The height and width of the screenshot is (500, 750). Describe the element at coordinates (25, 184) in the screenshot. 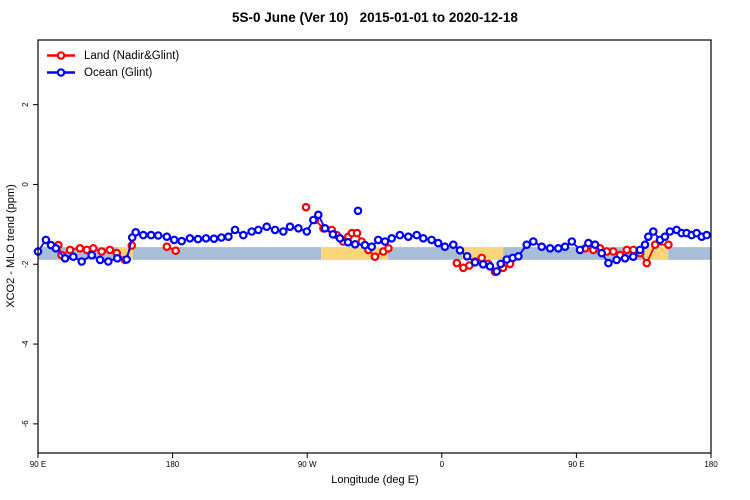

I see `y-tick-label: 0` at that location.